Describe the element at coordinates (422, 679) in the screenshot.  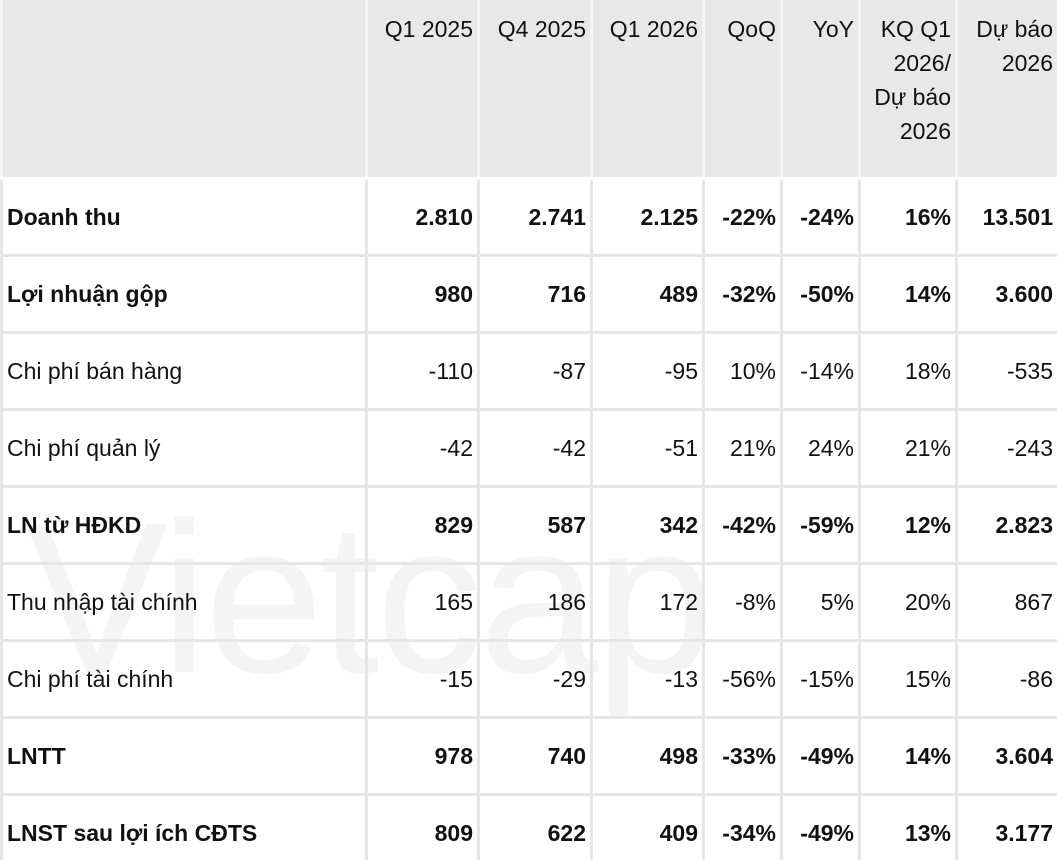
I see `value-cell: -15` at that location.